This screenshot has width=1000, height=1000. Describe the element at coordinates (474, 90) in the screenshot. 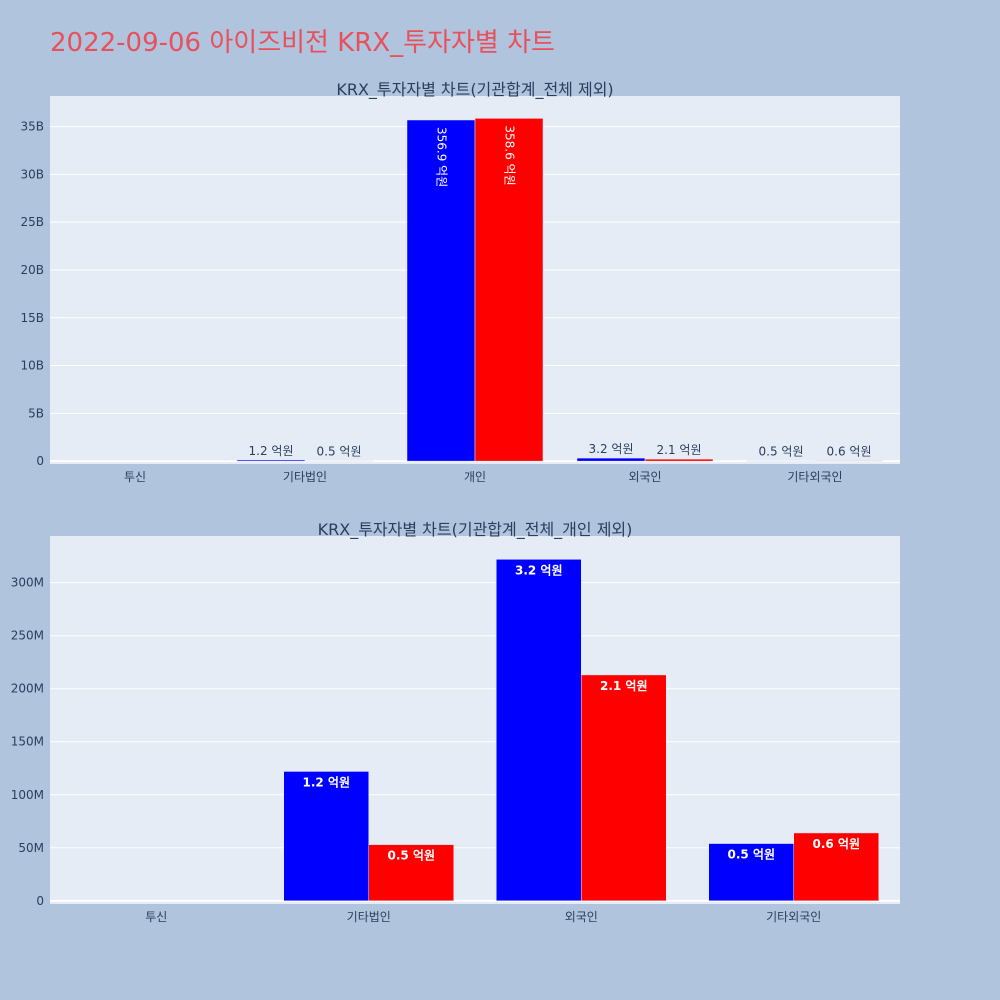

I see `chart-title: KRX_투자자별 차트(기관합계_전체 제외)` at that location.